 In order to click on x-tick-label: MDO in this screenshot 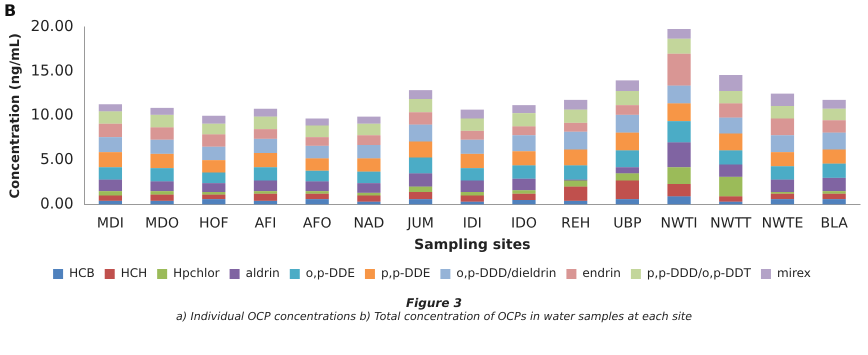, I will do `click(162, 223)`.